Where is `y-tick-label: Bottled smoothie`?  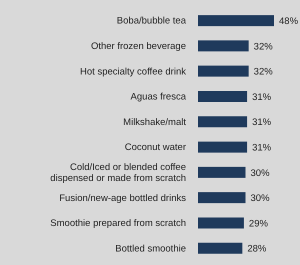 y-tick-label: Bottled smoothie is located at coordinates (150, 248).